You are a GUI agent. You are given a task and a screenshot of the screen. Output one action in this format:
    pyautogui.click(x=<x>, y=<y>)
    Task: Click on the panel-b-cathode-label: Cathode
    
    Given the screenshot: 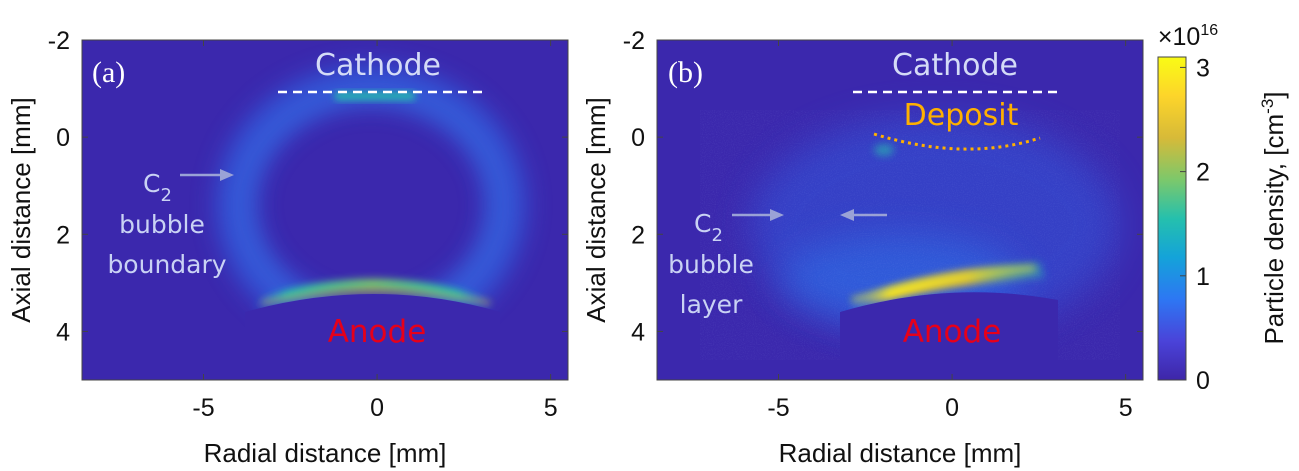 What is the action you would take?
    pyautogui.click(x=955, y=65)
    